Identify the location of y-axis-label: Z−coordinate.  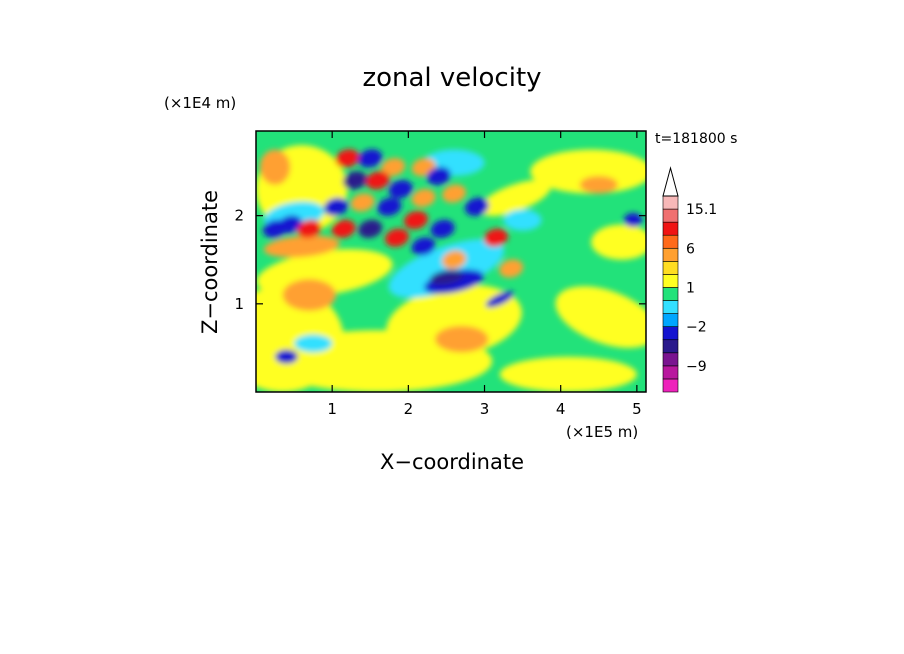
(210, 262).